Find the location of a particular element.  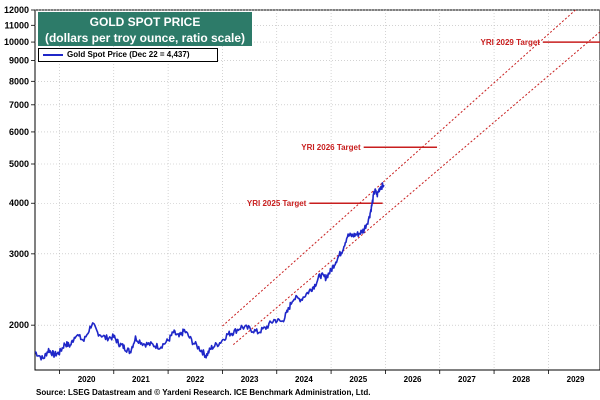

target-label: YRI 2029 Target is located at coordinates (511, 42).